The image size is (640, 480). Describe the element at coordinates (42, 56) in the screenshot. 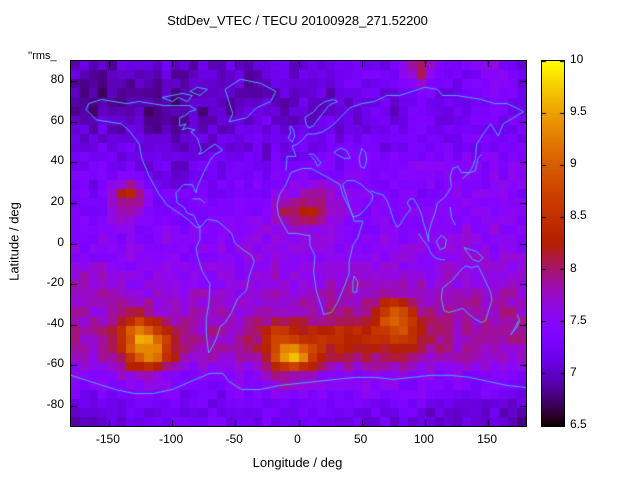

I see `key-label: ''rms_` at that location.